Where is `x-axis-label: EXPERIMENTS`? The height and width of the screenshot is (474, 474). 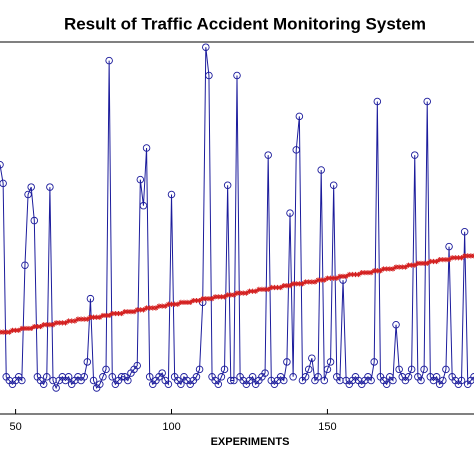
x-axis-label: EXPERIMENTS is located at coordinates (250, 442).